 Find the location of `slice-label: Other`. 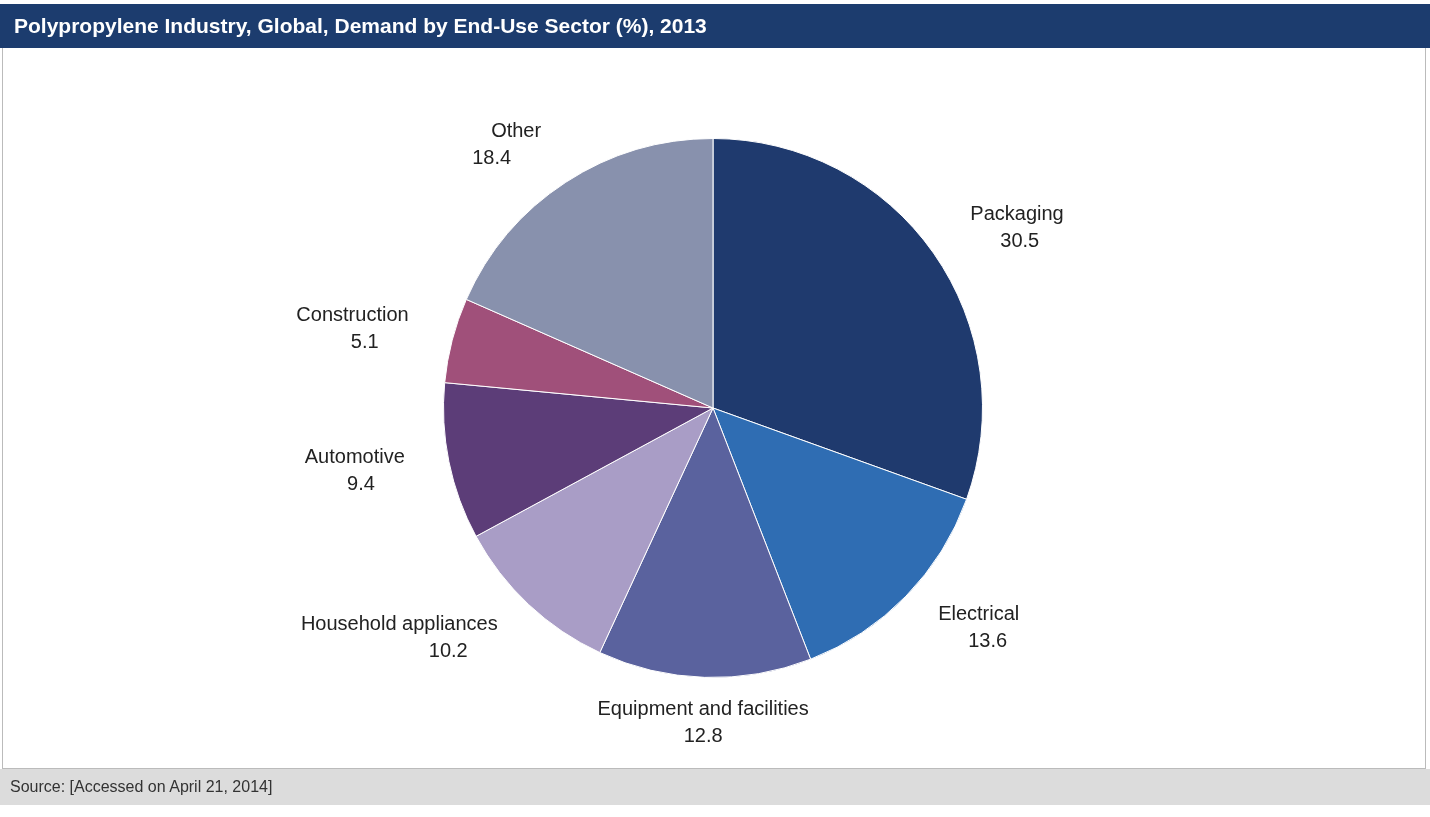

slice-label: Other is located at coordinates (516, 130).